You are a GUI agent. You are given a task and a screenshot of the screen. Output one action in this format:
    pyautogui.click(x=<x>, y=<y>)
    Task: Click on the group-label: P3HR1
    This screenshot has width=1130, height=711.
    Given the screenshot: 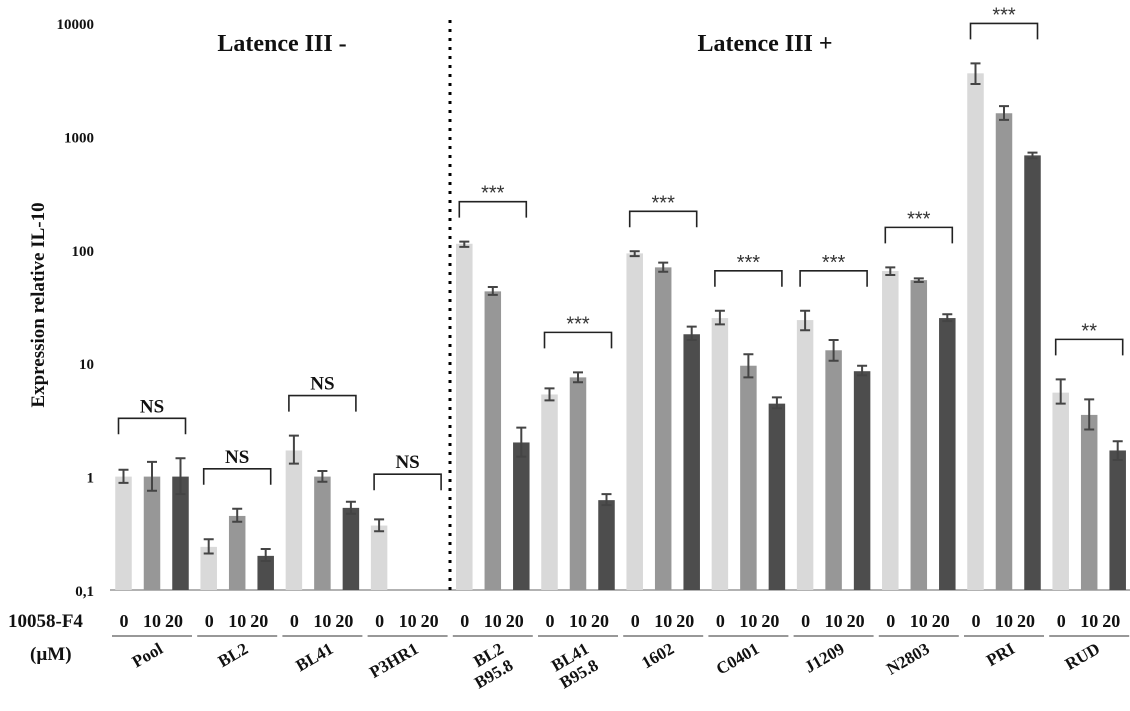 What is the action you would take?
    pyautogui.click(x=393, y=660)
    